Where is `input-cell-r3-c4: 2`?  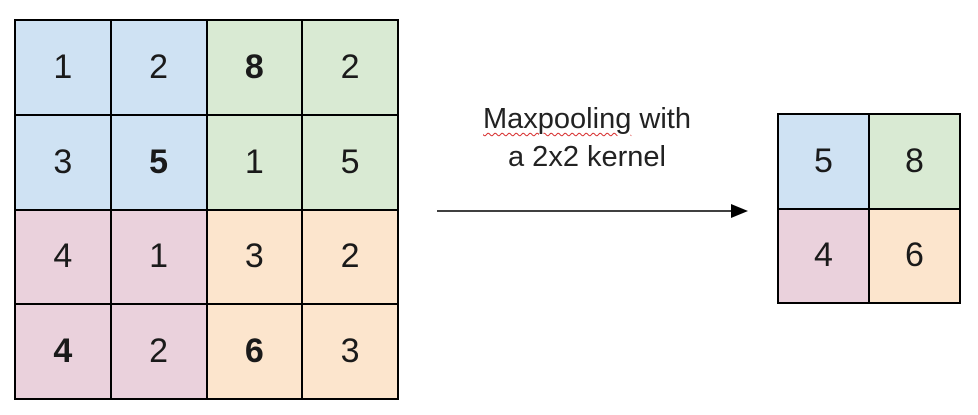 input-cell-r3-c4: 2 is located at coordinates (350, 257).